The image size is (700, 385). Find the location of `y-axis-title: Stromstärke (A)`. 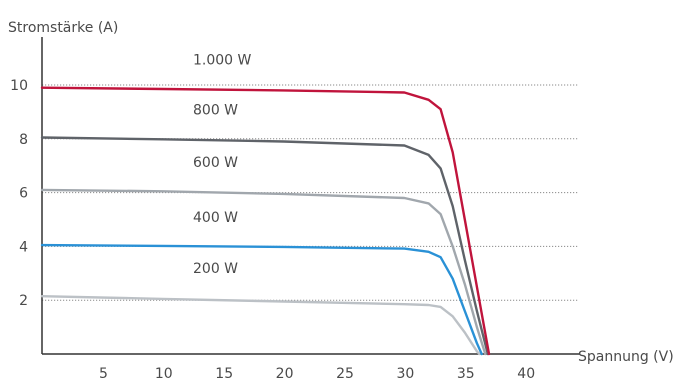

y-axis-title: Stromstärke (A) is located at coordinates (63, 28).